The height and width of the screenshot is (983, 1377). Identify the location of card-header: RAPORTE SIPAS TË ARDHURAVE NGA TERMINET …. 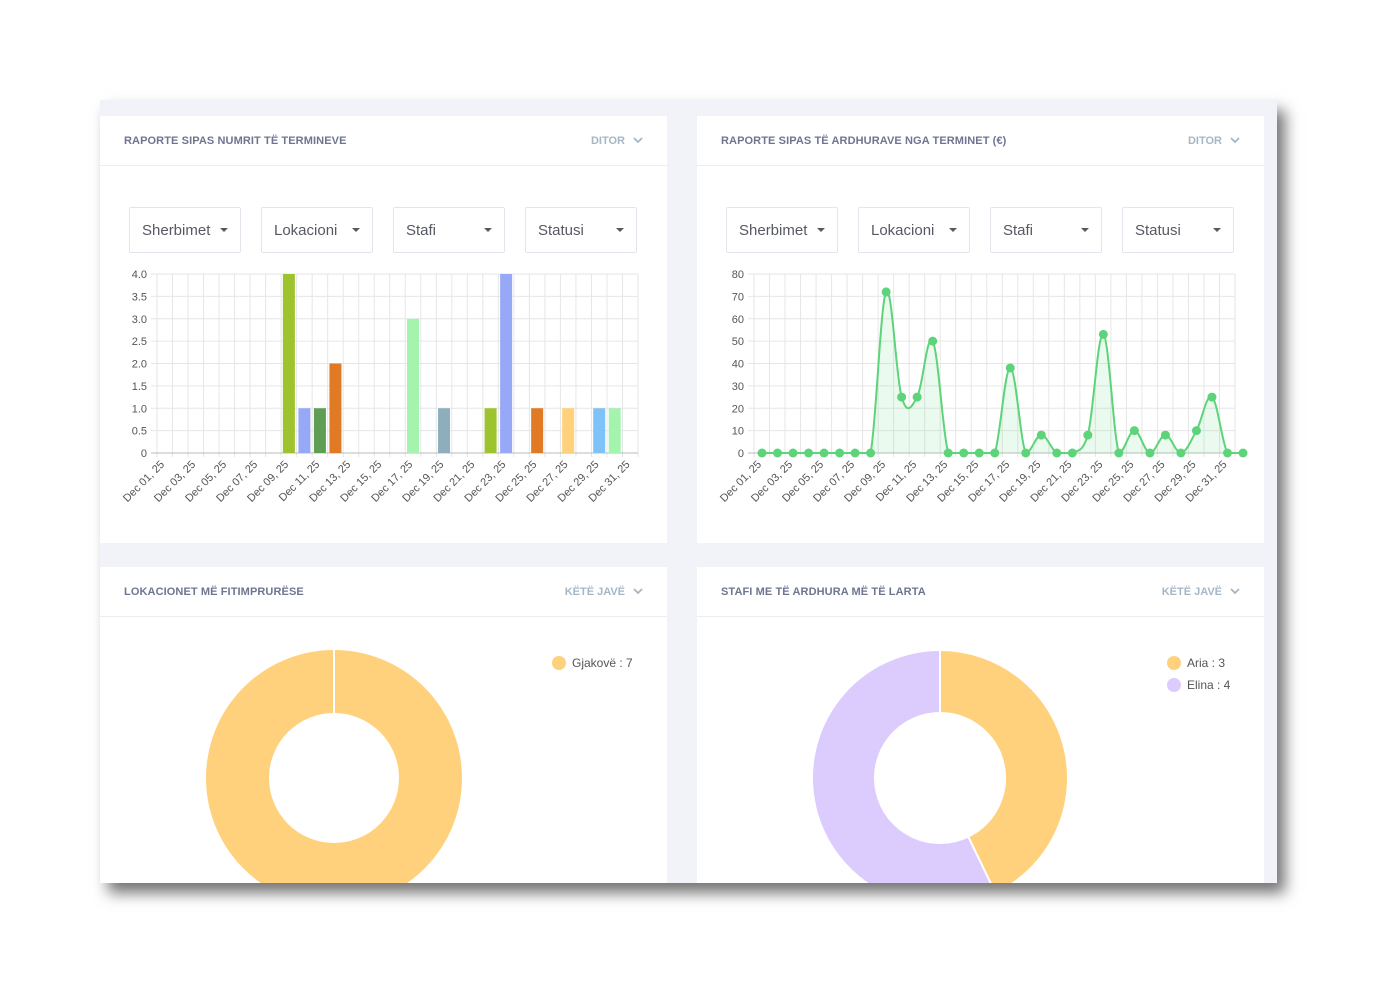
(980, 141).